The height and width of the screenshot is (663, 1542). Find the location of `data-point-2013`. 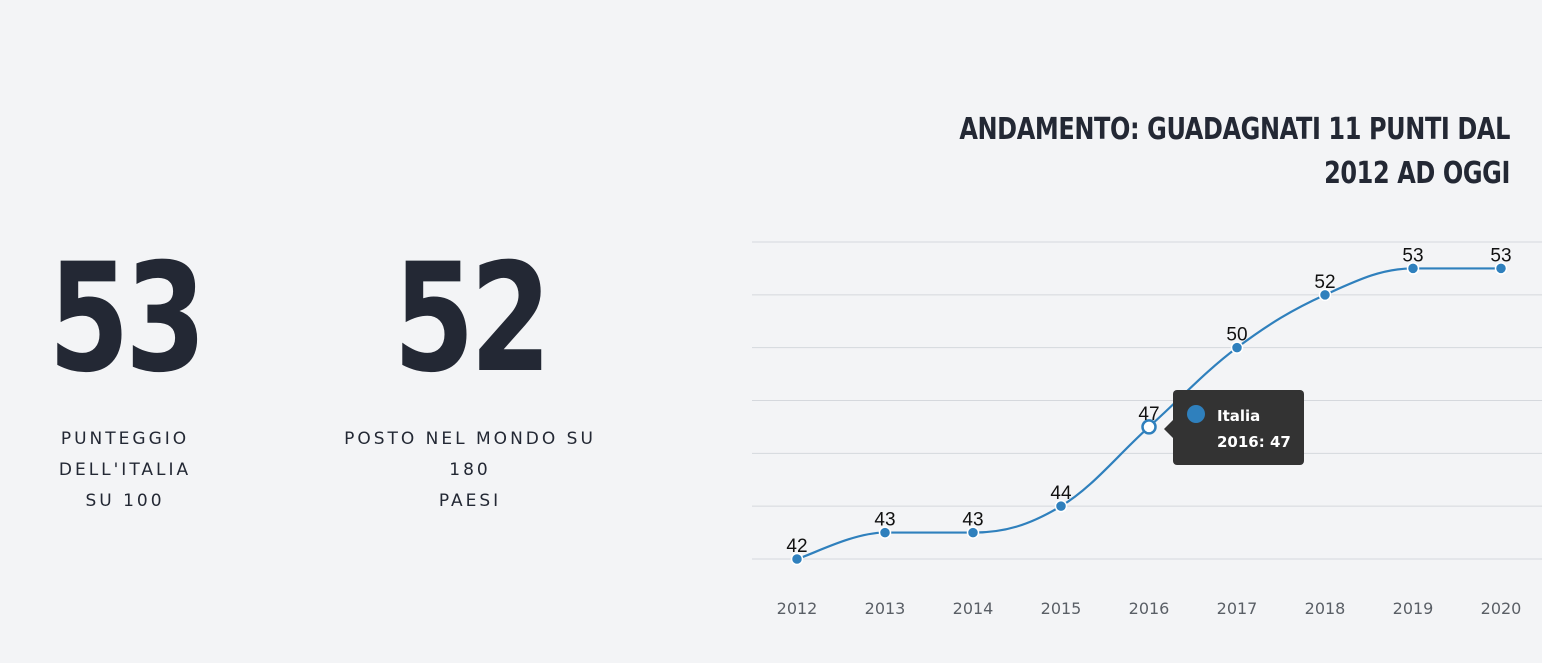

data-point-2013 is located at coordinates (885, 532).